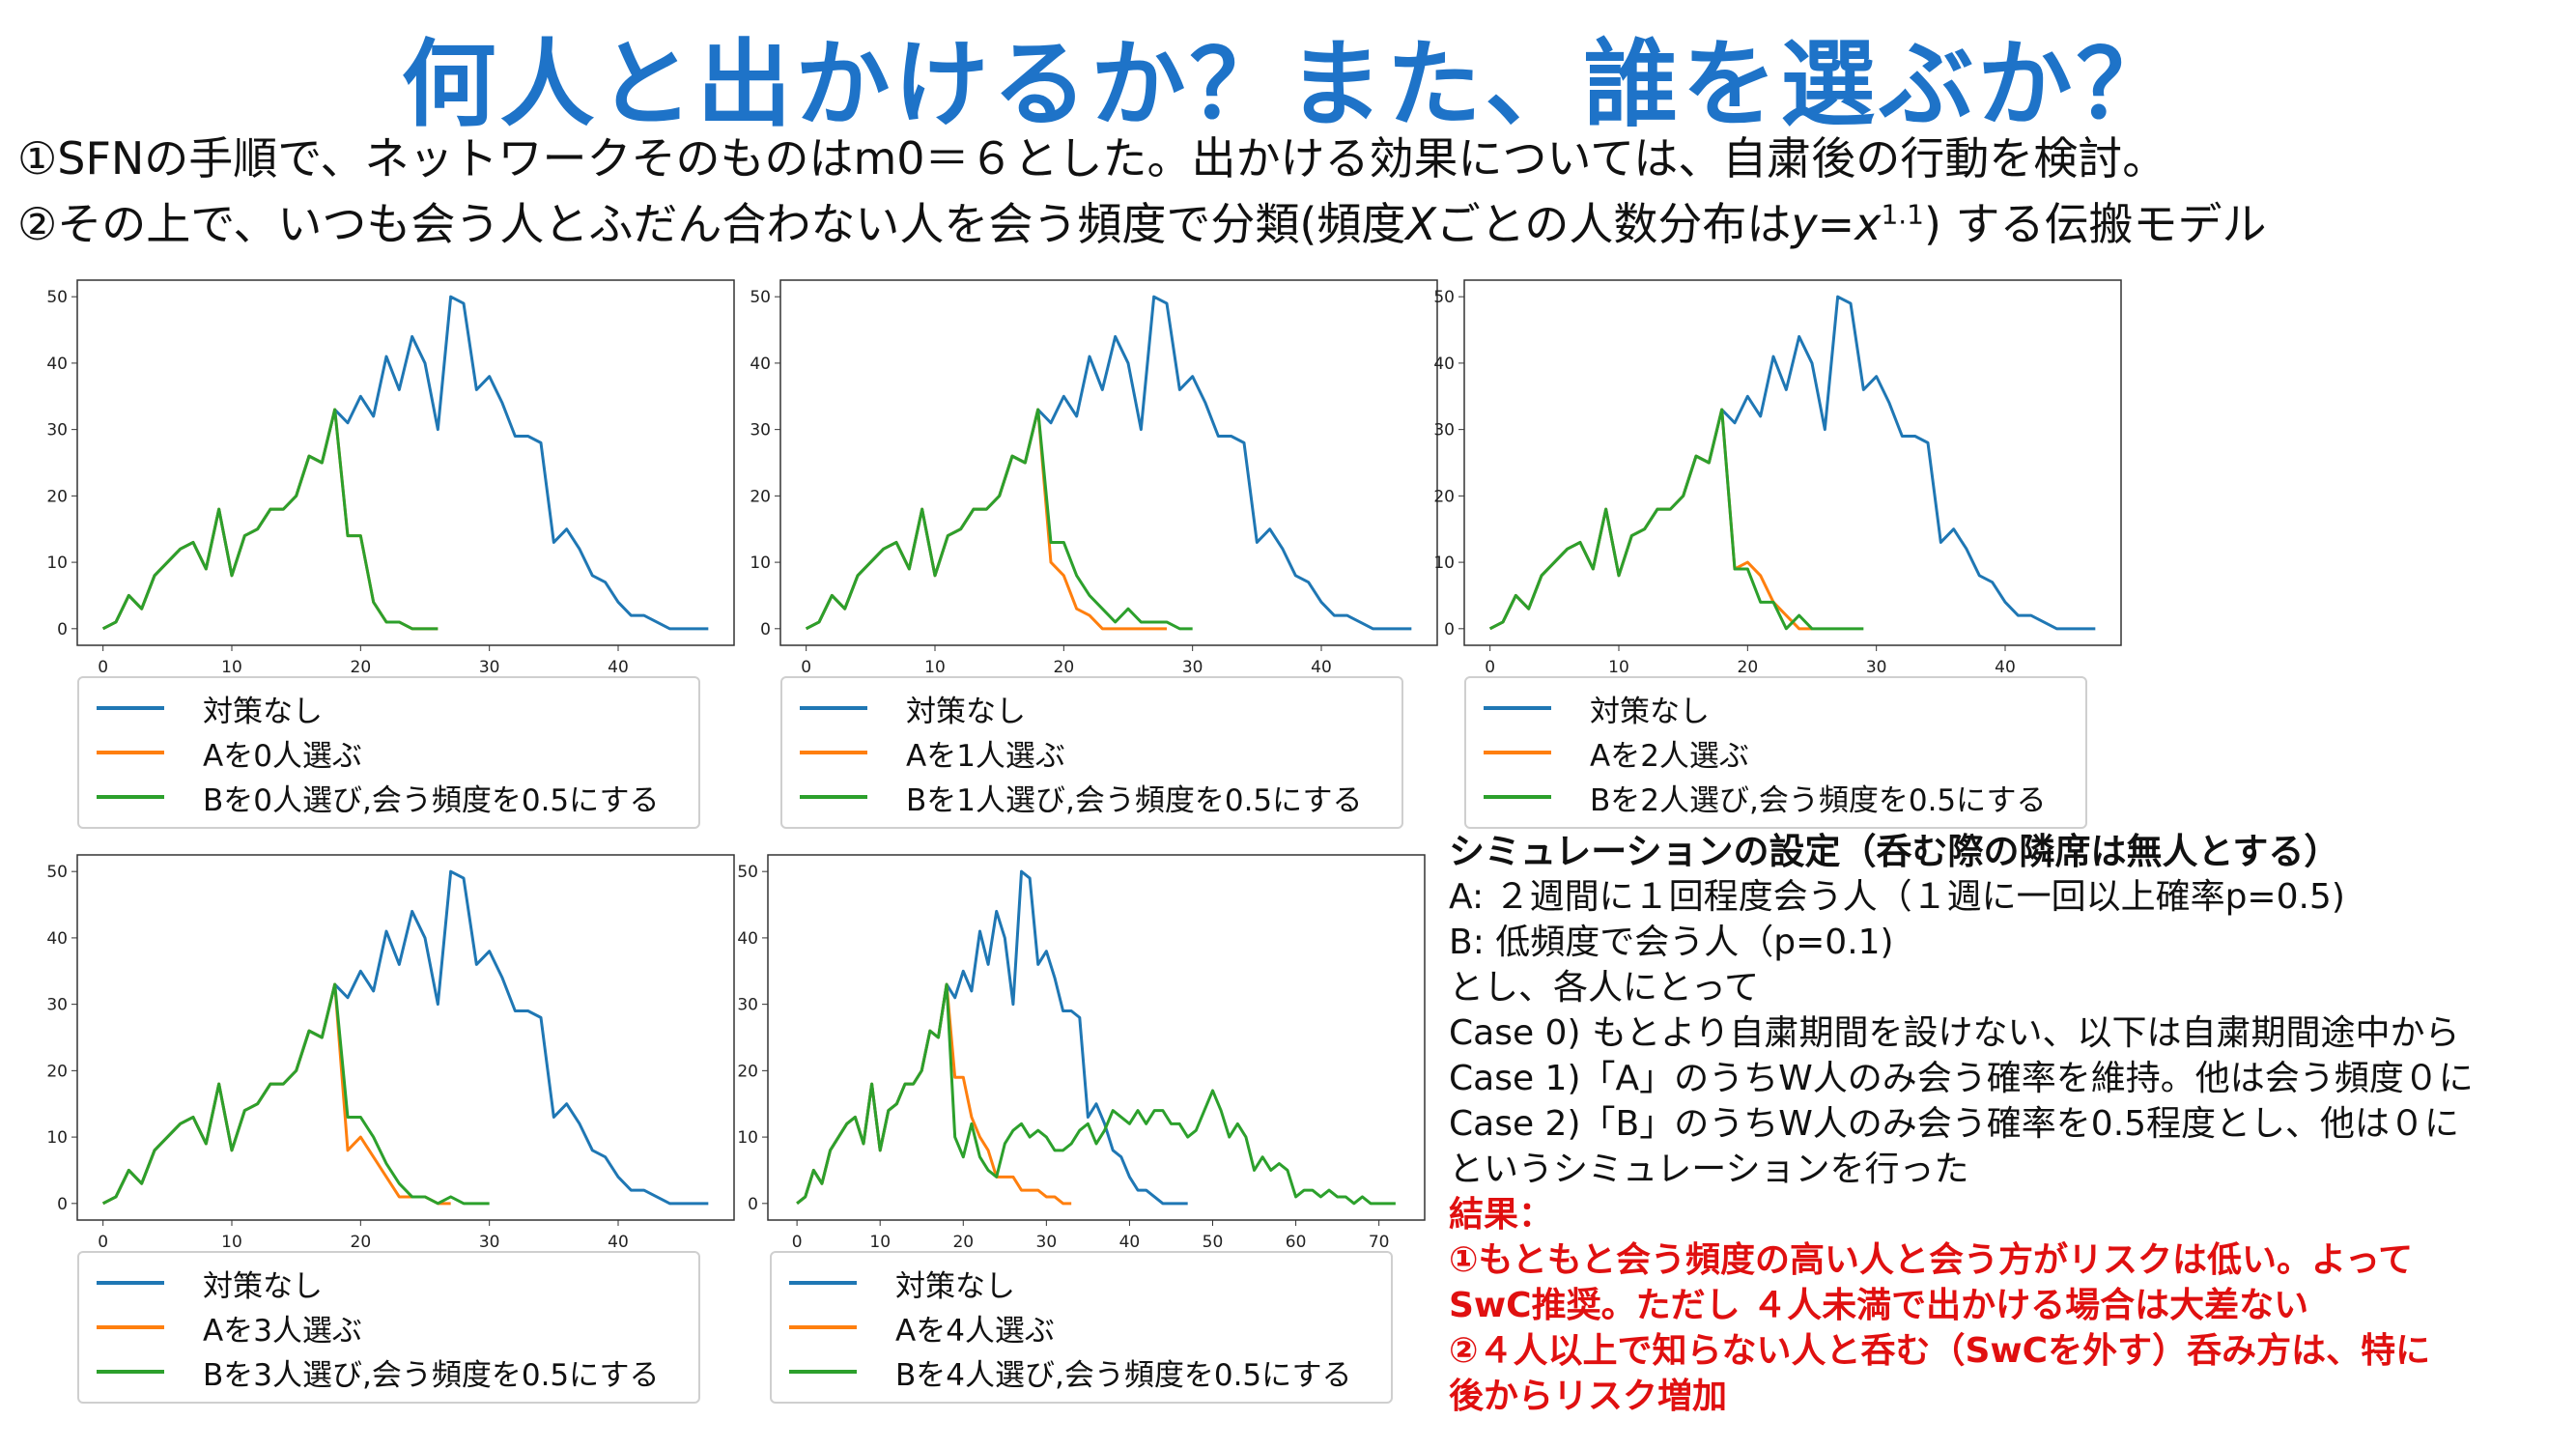 This screenshot has width=2576, height=1449. I want to click on legend-3: 対策なし Aを3人選ぶ Bを3人選び,会う頻度を0.5にする, so click(388, 1327).